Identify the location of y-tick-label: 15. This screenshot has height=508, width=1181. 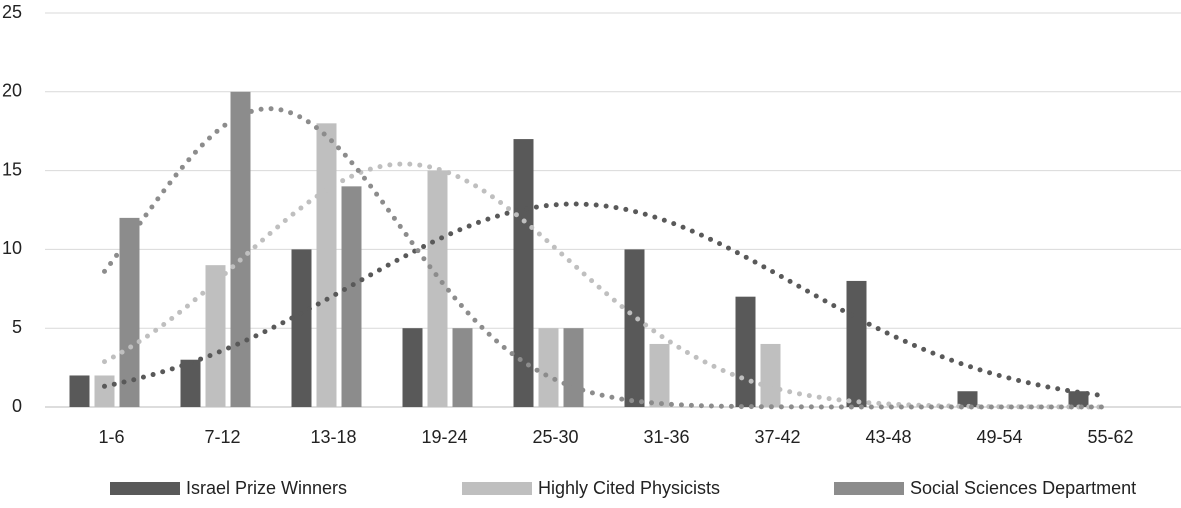
(12, 169).